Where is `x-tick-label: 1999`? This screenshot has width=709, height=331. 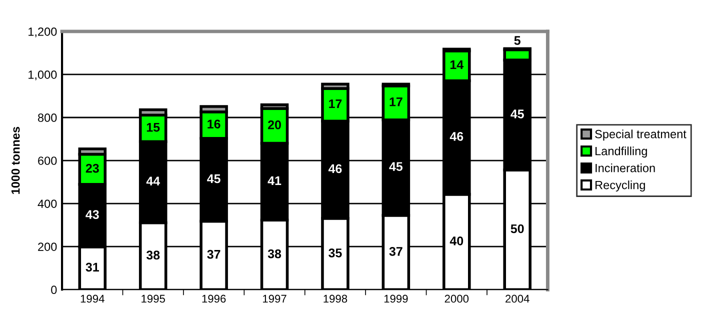 x-tick-label: 1999 is located at coordinates (396, 298).